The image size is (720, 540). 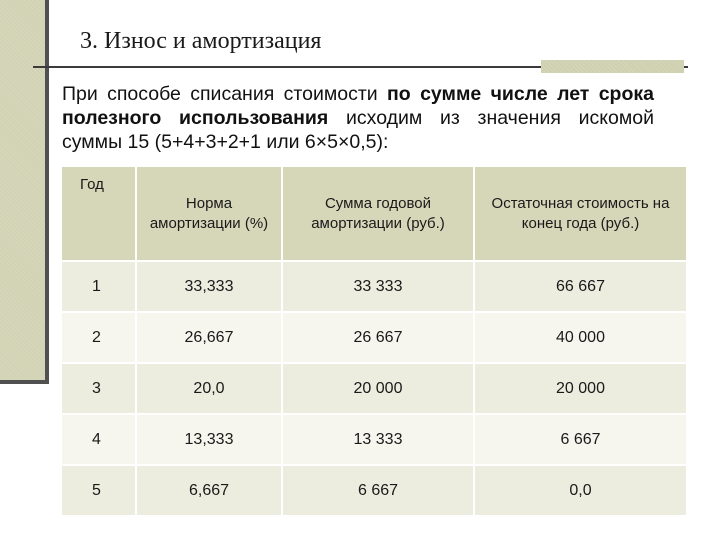 I want to click on table-row: 2 26,667 26 667 40 000, so click(x=374, y=338).